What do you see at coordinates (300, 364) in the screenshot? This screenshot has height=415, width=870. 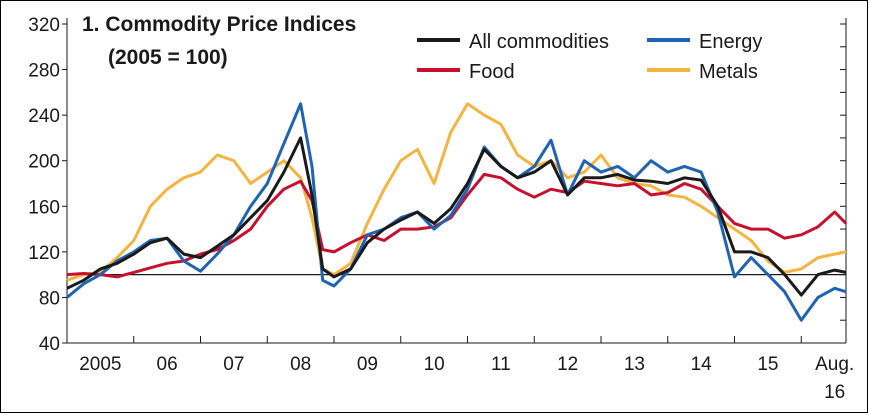 I see `x-tick-label: 08` at bounding box center [300, 364].